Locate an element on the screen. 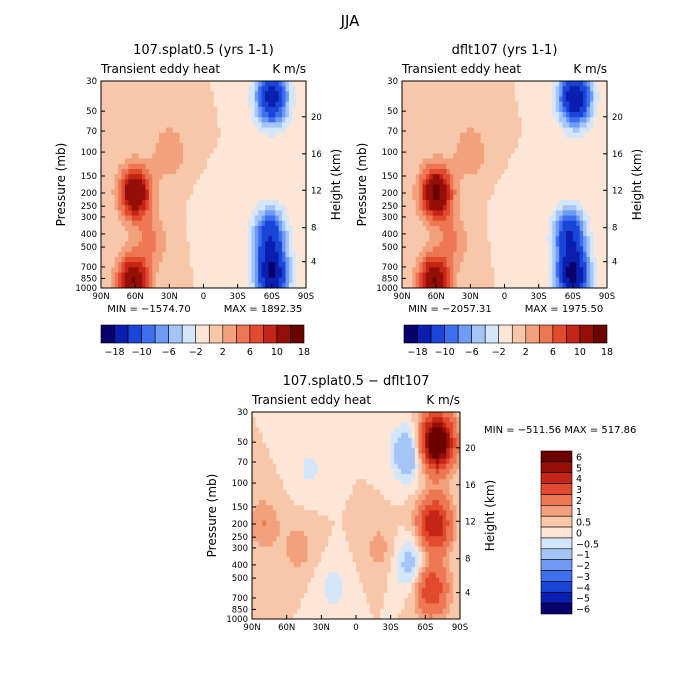  colorbar-label: 2 is located at coordinates (526, 352).